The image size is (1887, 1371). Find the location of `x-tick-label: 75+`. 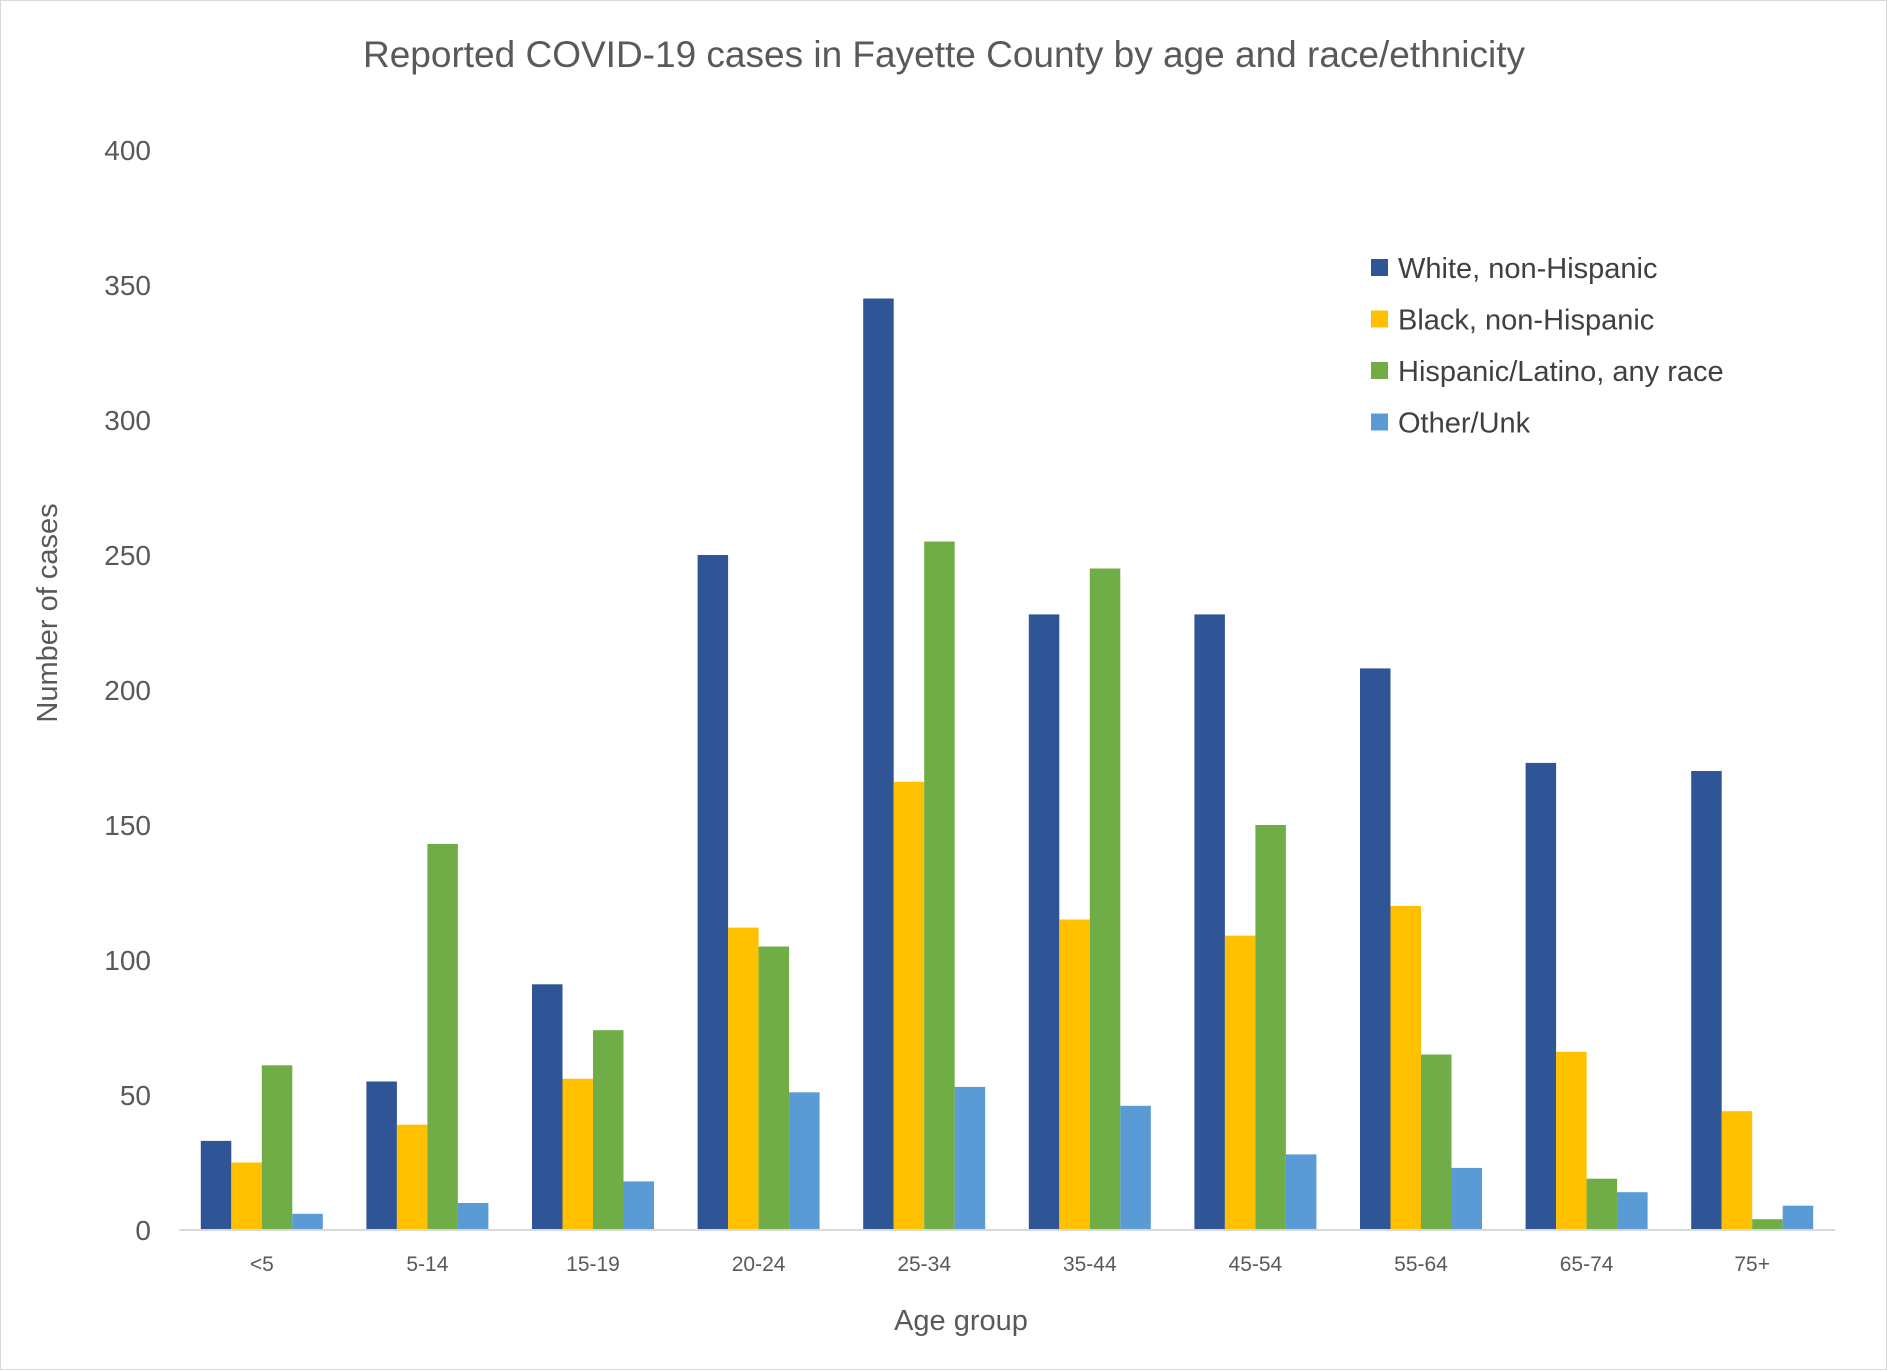

x-tick-label: 75+ is located at coordinates (1752, 1264).